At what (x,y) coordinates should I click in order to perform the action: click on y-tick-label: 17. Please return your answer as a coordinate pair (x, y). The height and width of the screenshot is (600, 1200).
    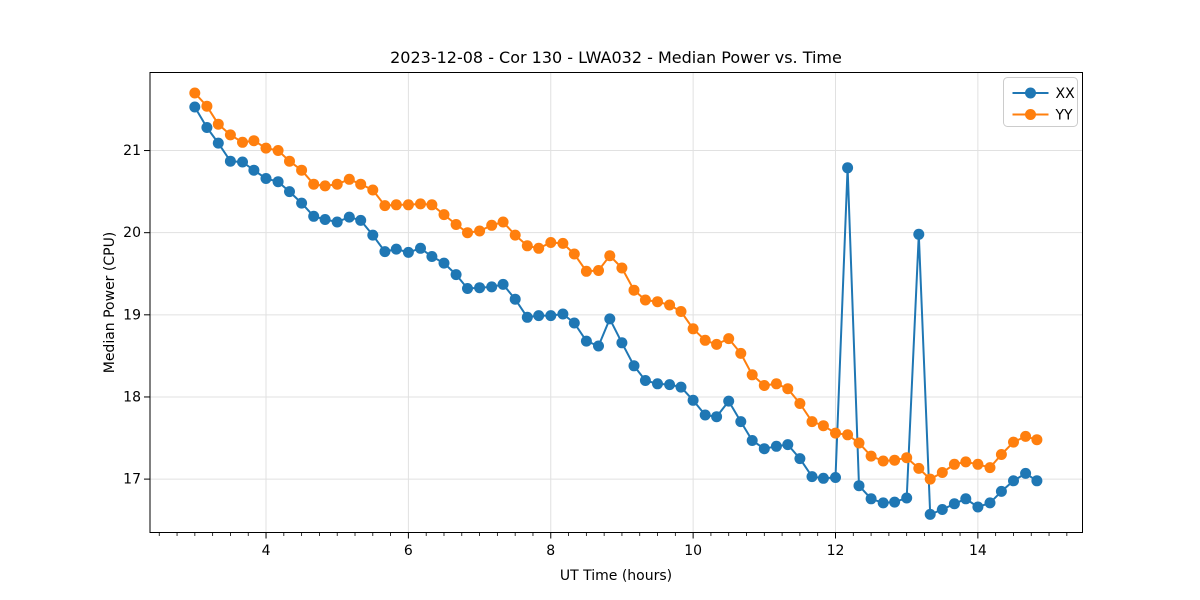
    Looking at the image, I should click on (132, 480).